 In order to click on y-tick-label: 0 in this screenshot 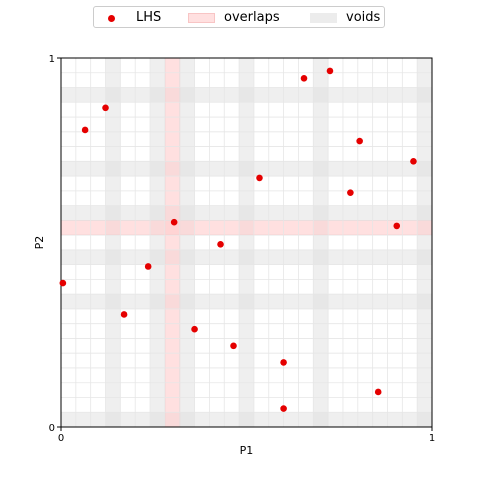, I will do `click(52, 428)`.